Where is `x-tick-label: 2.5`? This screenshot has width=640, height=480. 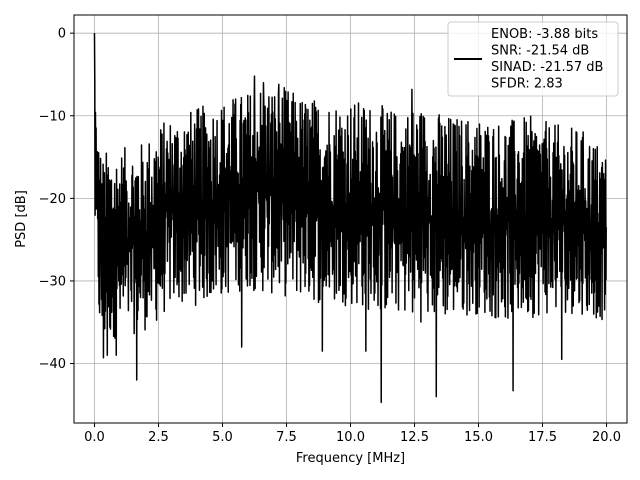
x-tick-label: 2.5 is located at coordinates (158, 437).